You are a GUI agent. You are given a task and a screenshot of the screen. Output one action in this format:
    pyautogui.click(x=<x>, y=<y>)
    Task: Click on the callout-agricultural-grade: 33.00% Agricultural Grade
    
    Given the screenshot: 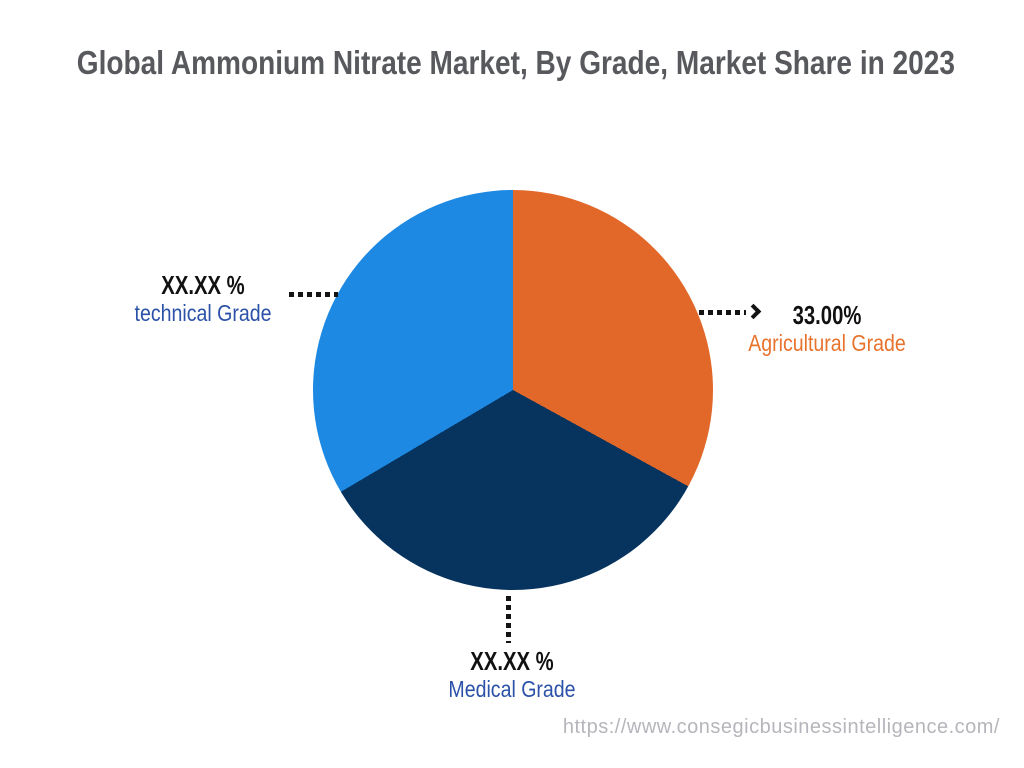 What is the action you would take?
    pyautogui.click(x=827, y=328)
    